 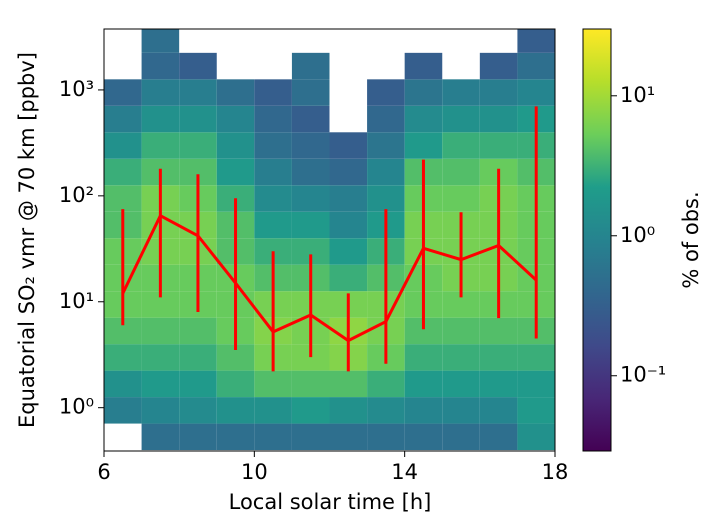 I want to click on y-tick-label: 10³, so click(x=76, y=89).